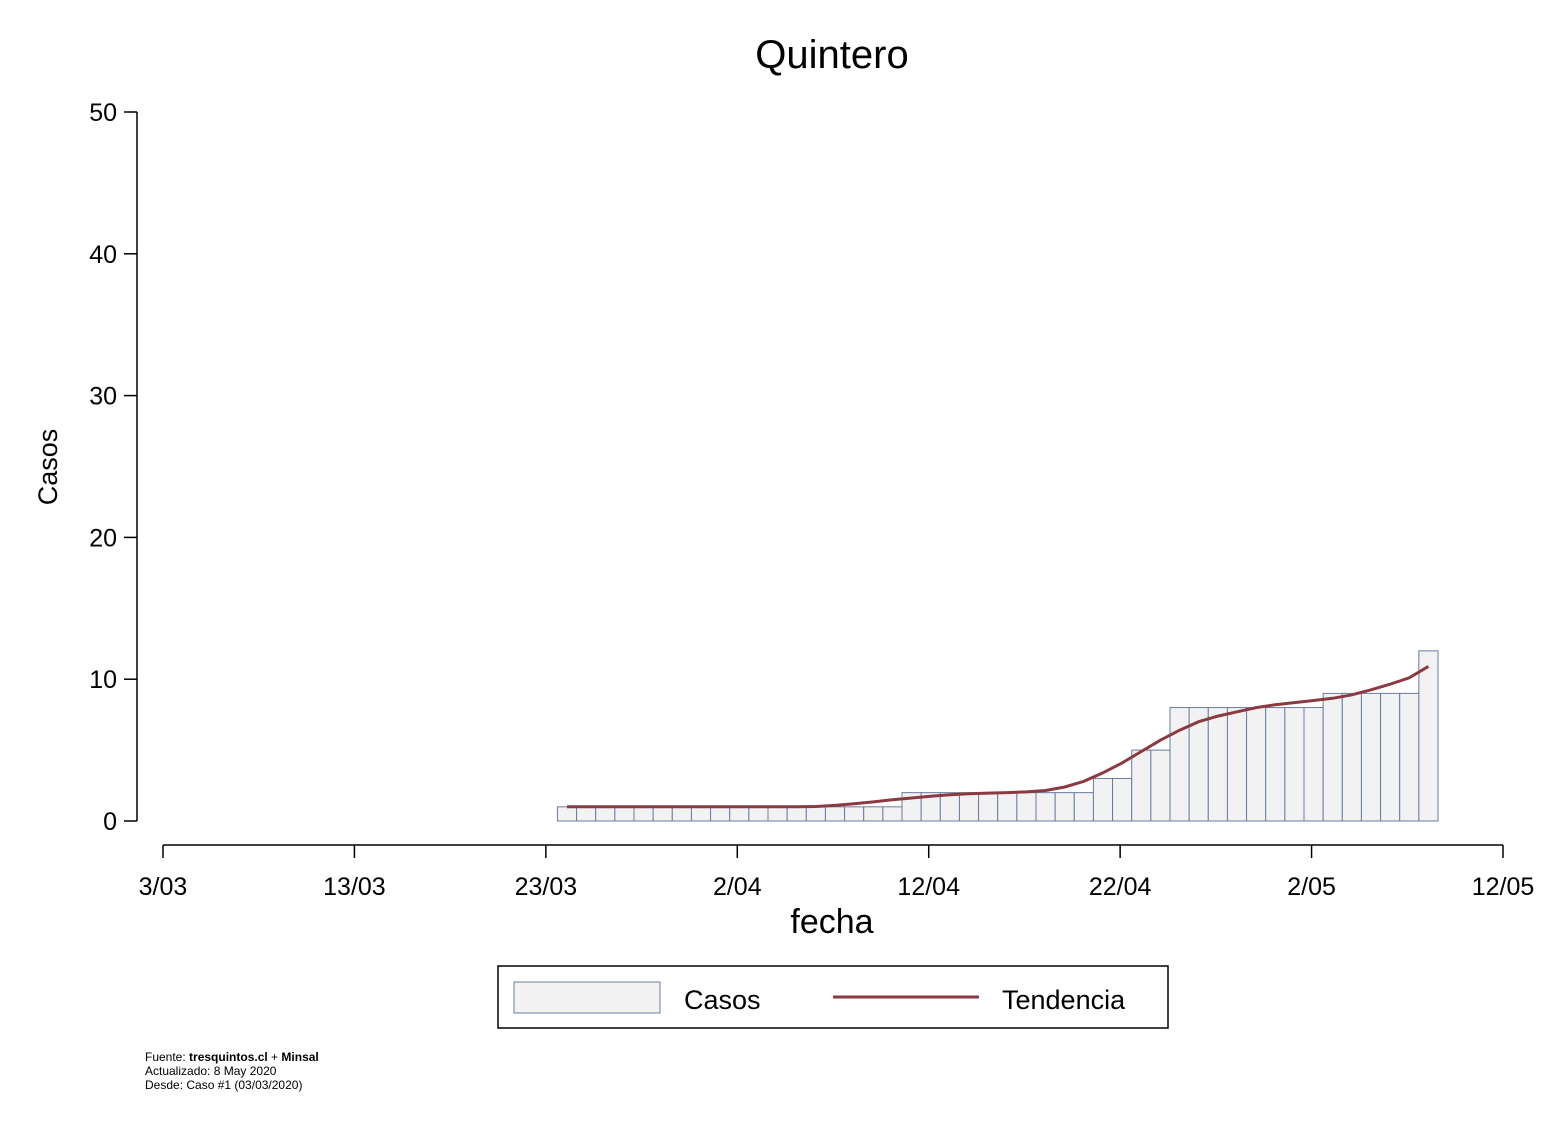 The width and height of the screenshot is (1554, 1130). What do you see at coordinates (300, 1057) in the screenshot?
I see `footer-source-org: Minsal` at bounding box center [300, 1057].